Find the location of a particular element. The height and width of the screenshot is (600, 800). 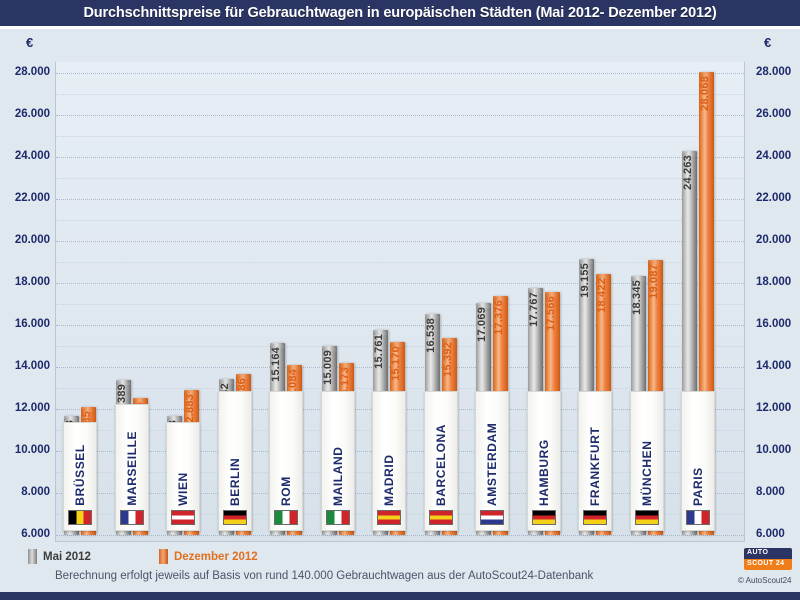

city-name-label: BARCELONA is located at coordinates (440, 464).